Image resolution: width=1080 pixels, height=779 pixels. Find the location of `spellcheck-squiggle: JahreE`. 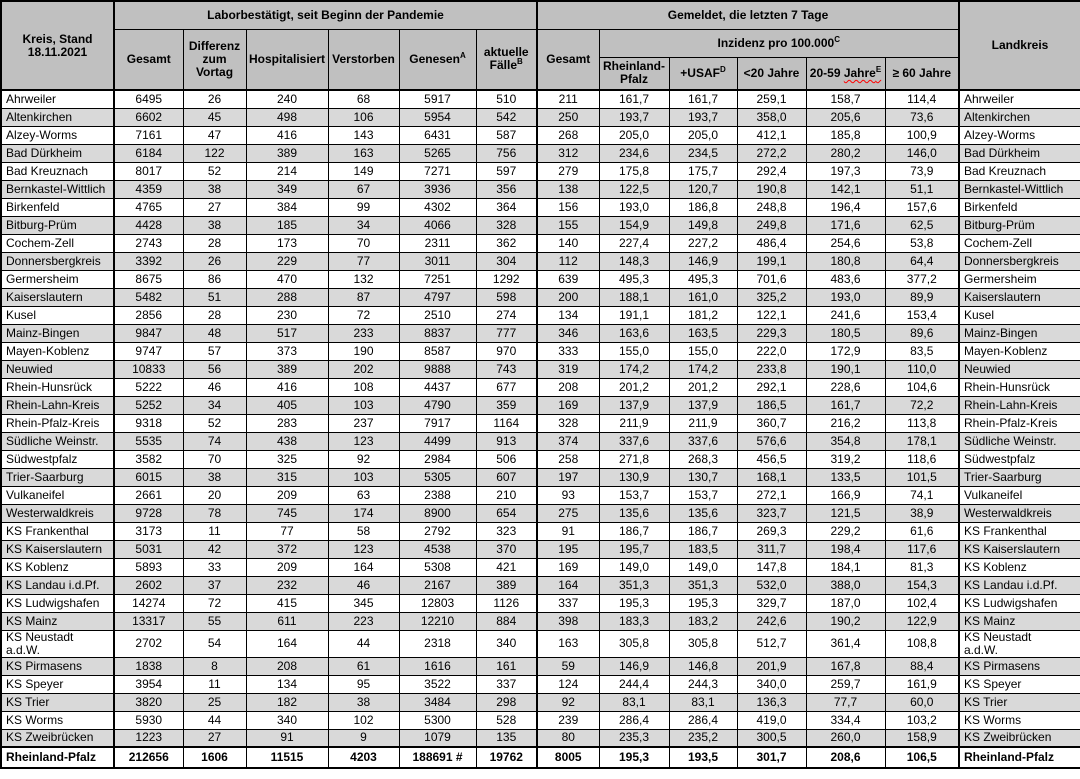

spellcheck-squiggle: JahreE is located at coordinates (862, 72).